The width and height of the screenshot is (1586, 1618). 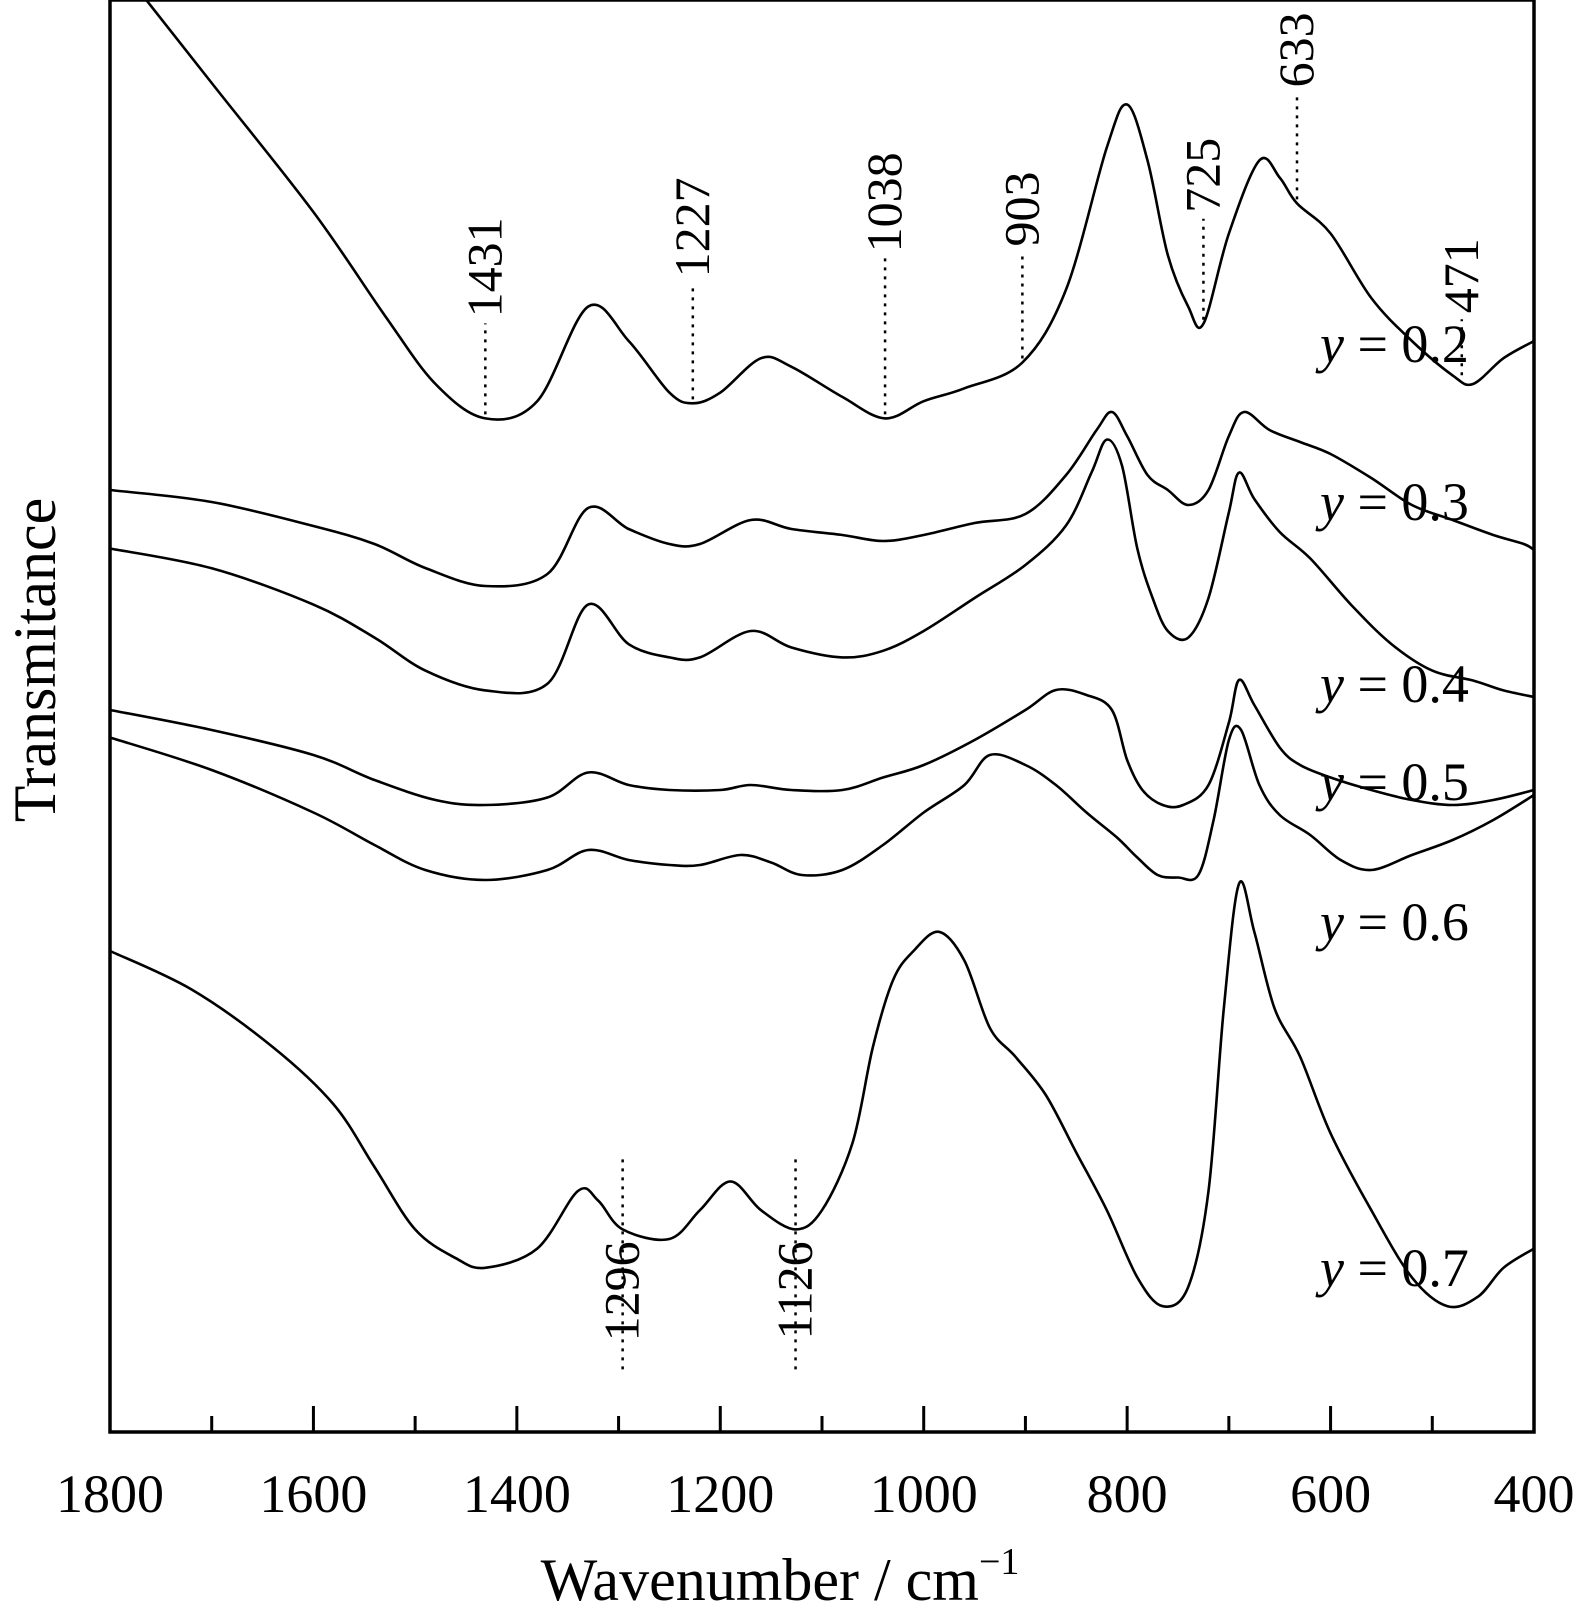 I want to click on x-tick-label: 1800, so click(x=110, y=1494).